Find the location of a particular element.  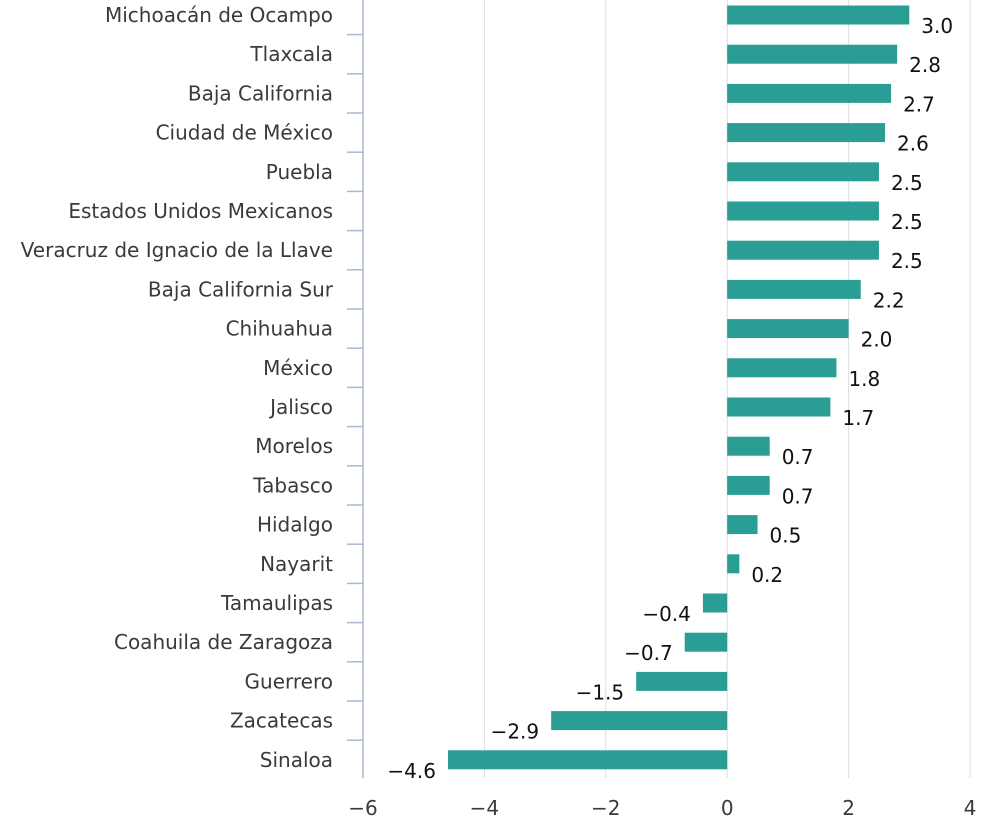

x-tick-label: −4 is located at coordinates (484, 808).